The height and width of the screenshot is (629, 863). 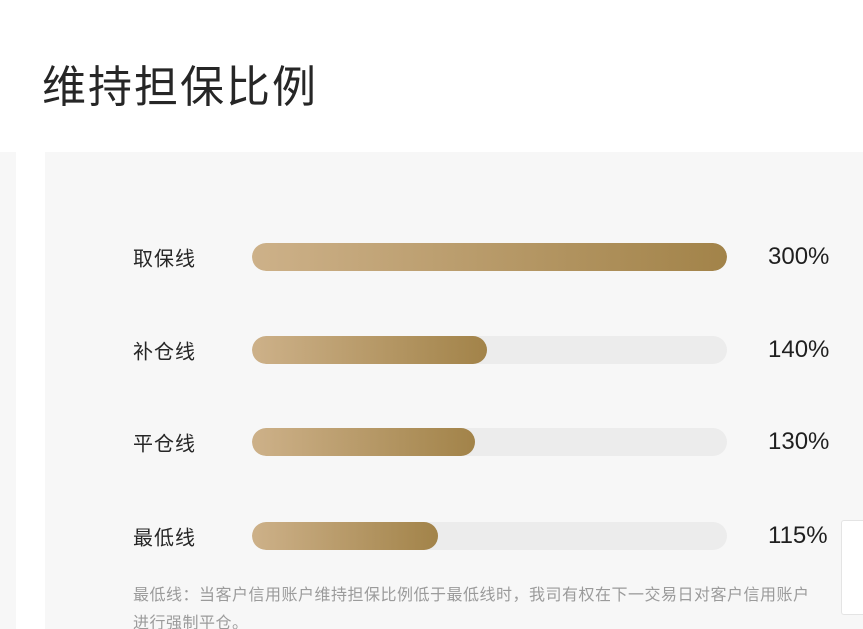 What do you see at coordinates (164, 538) in the screenshot?
I see `ratio-label: 最低线` at bounding box center [164, 538].